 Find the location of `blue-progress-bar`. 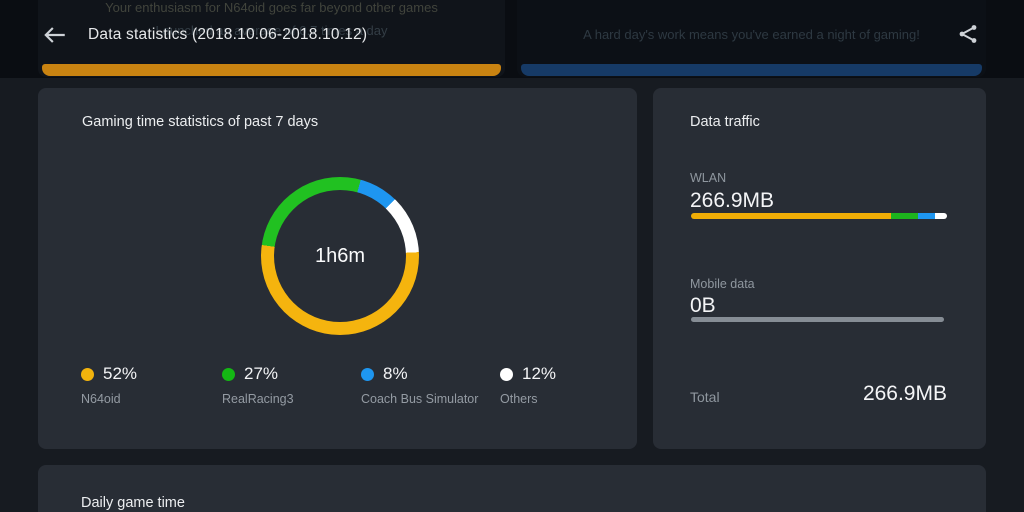

blue-progress-bar is located at coordinates (751, 70).